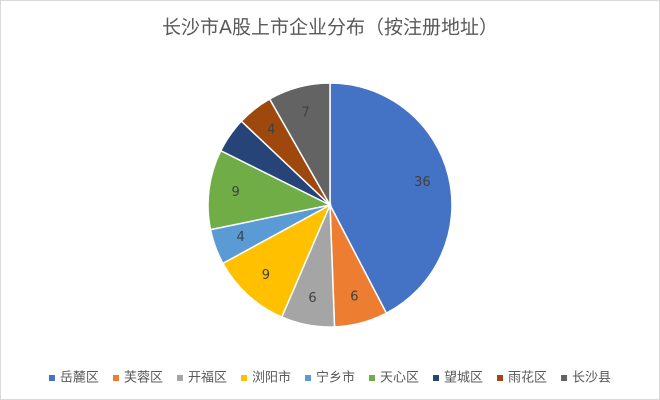 This screenshot has width=660, height=400. I want to click on legend-label: 岳麓区, so click(79, 378).